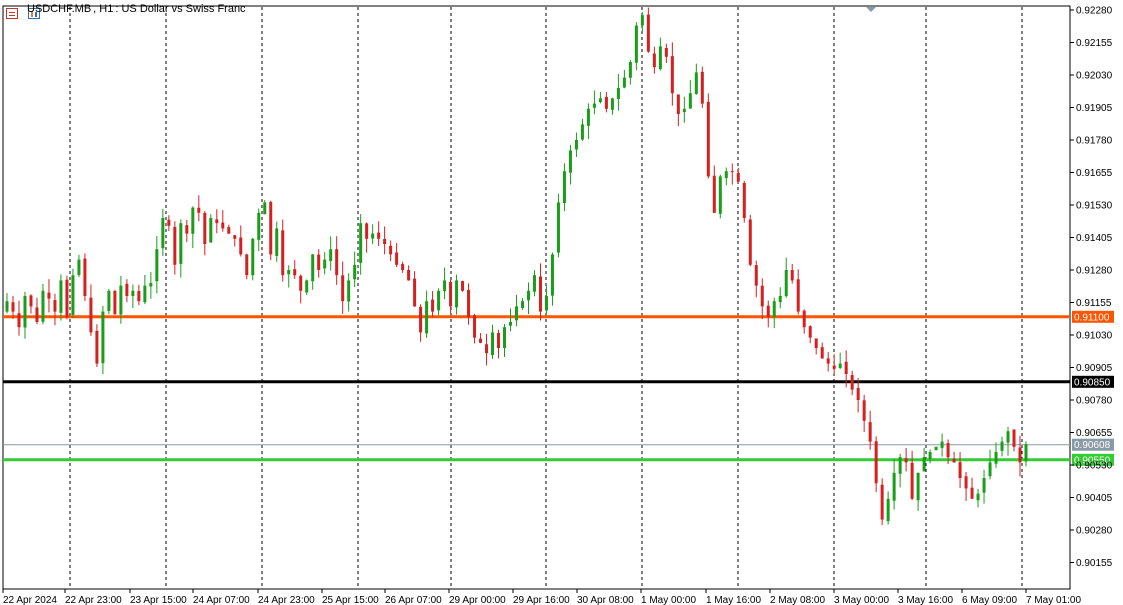  What do you see at coordinates (1094, 531) in the screenshot?
I see `y-tick-label: 0.90280` at bounding box center [1094, 531].